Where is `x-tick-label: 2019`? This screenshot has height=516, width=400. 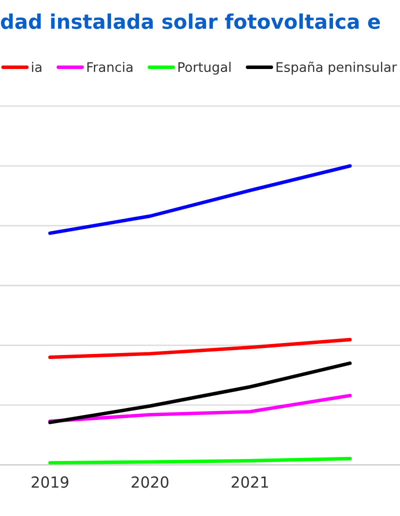
x-tick-label: 2019 is located at coordinates (50, 482).